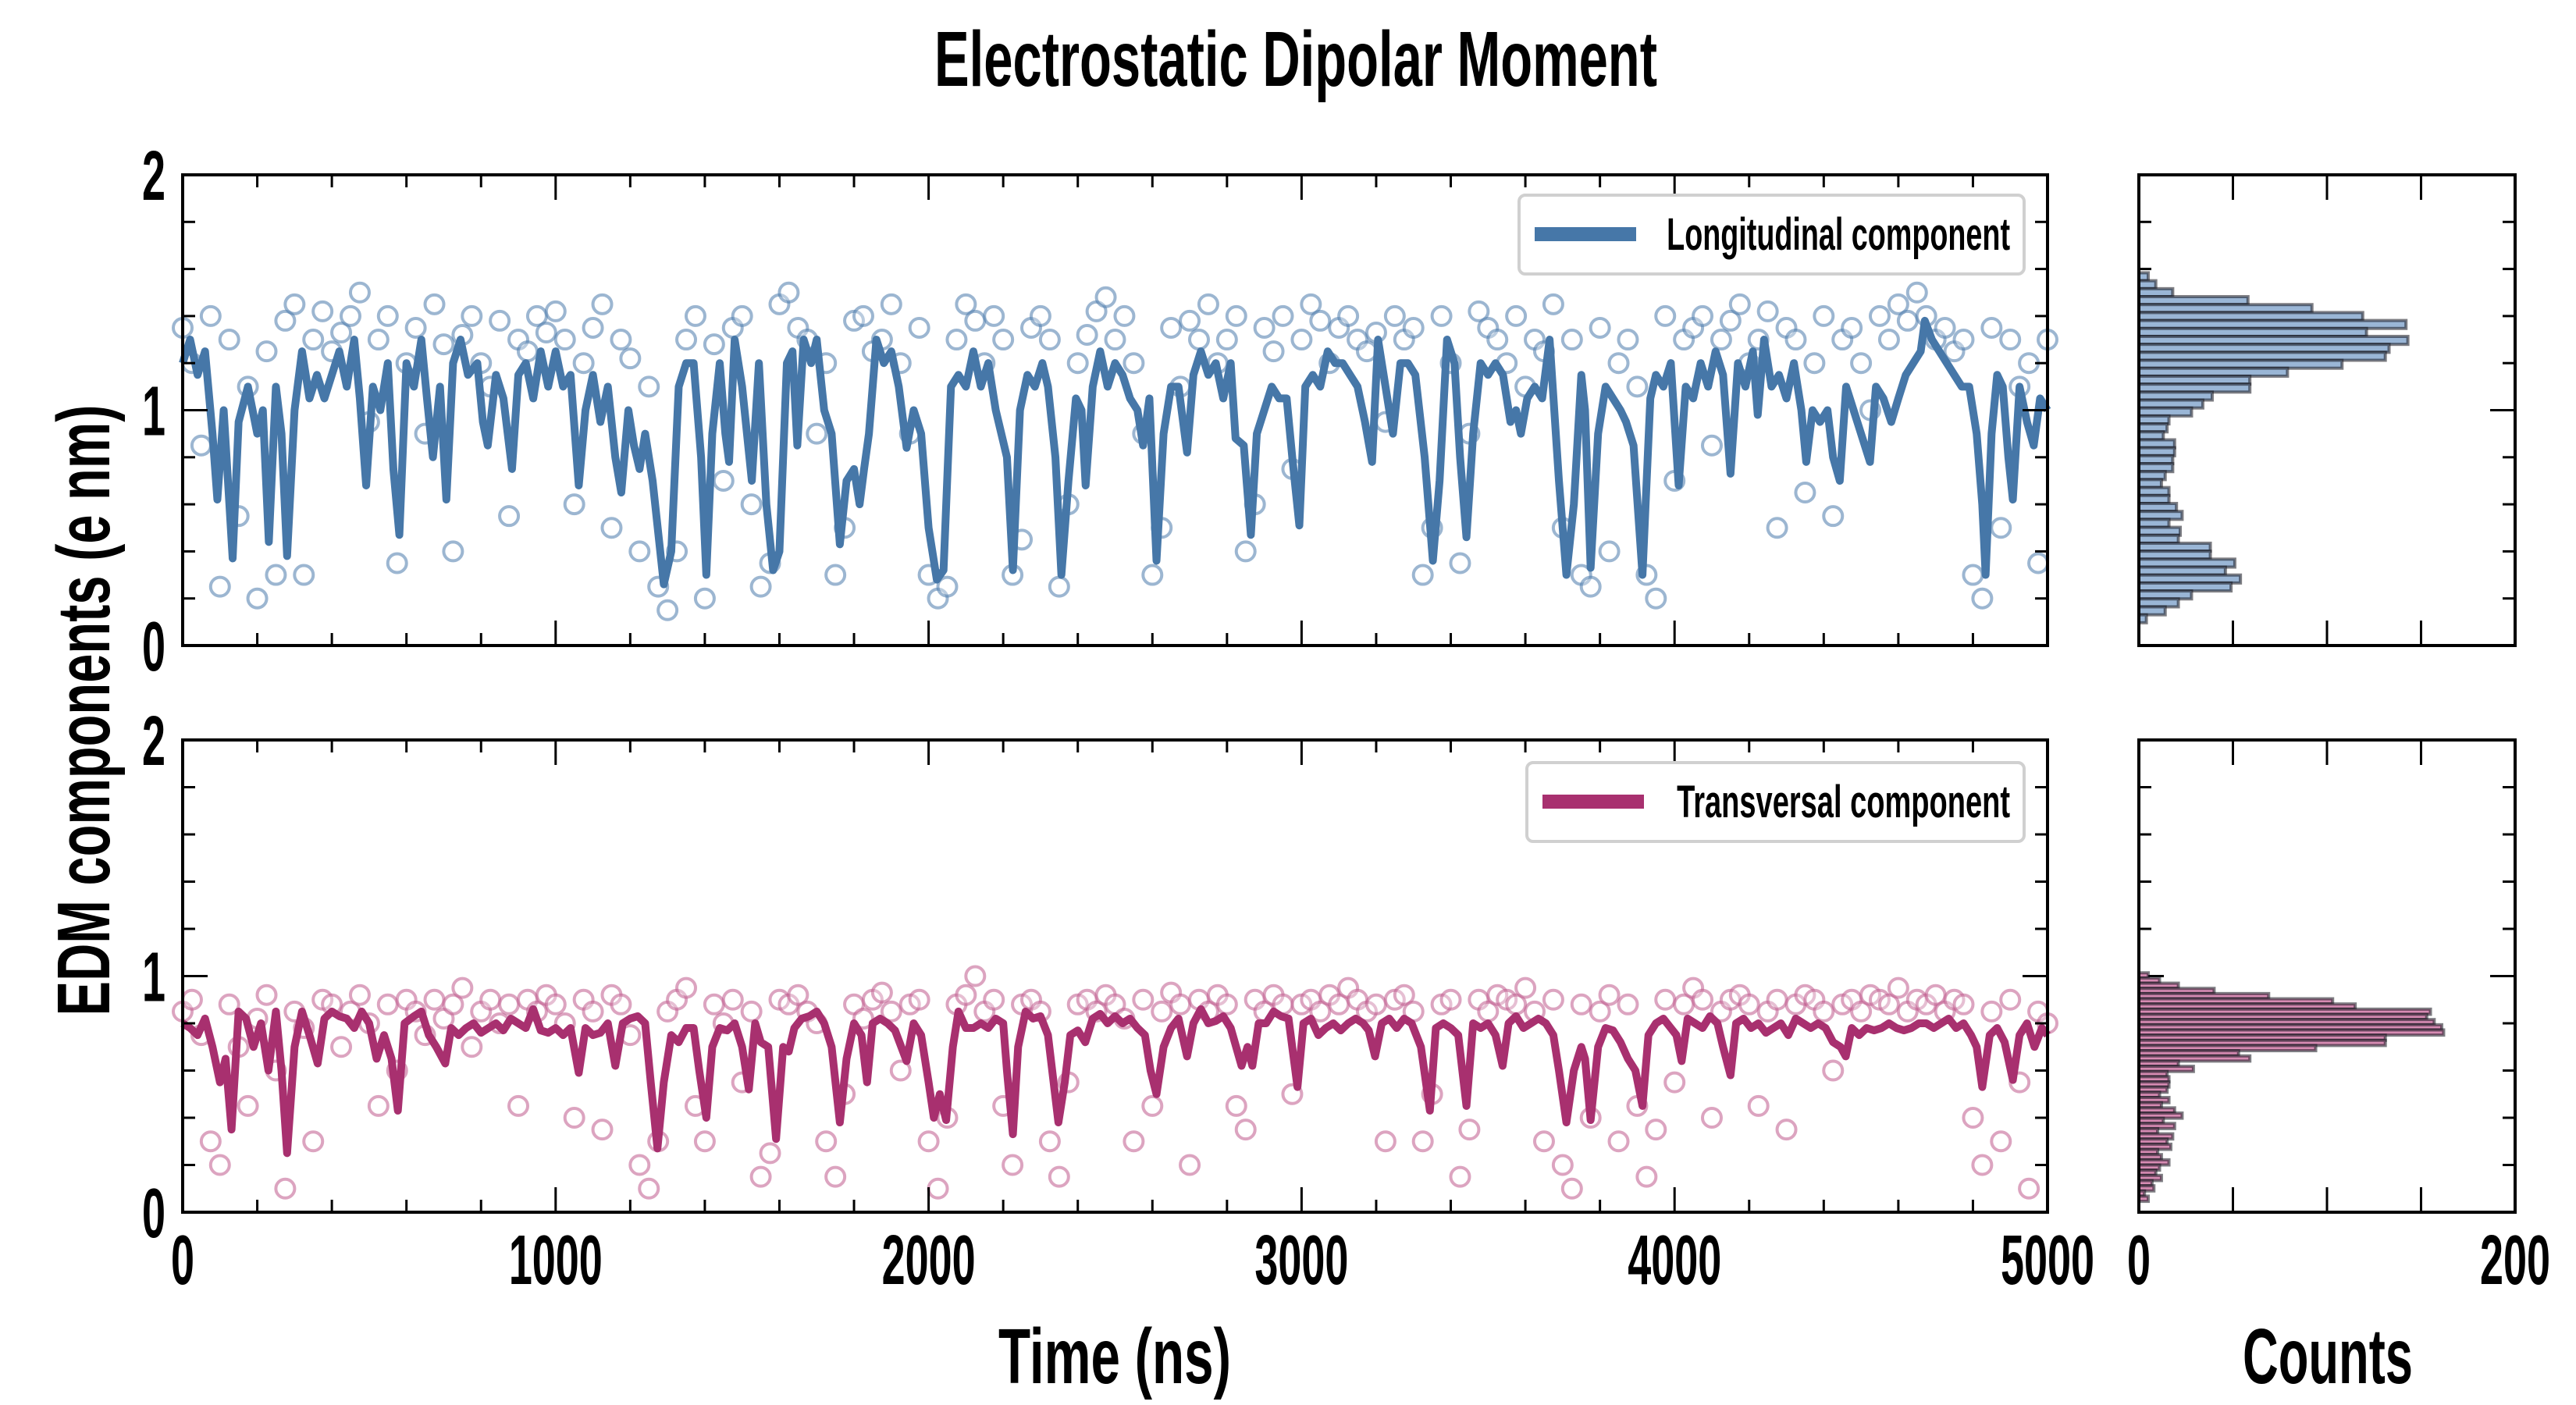  What do you see at coordinates (2515, 1260) in the screenshot?
I see `hist-x-tick-label: 200` at bounding box center [2515, 1260].